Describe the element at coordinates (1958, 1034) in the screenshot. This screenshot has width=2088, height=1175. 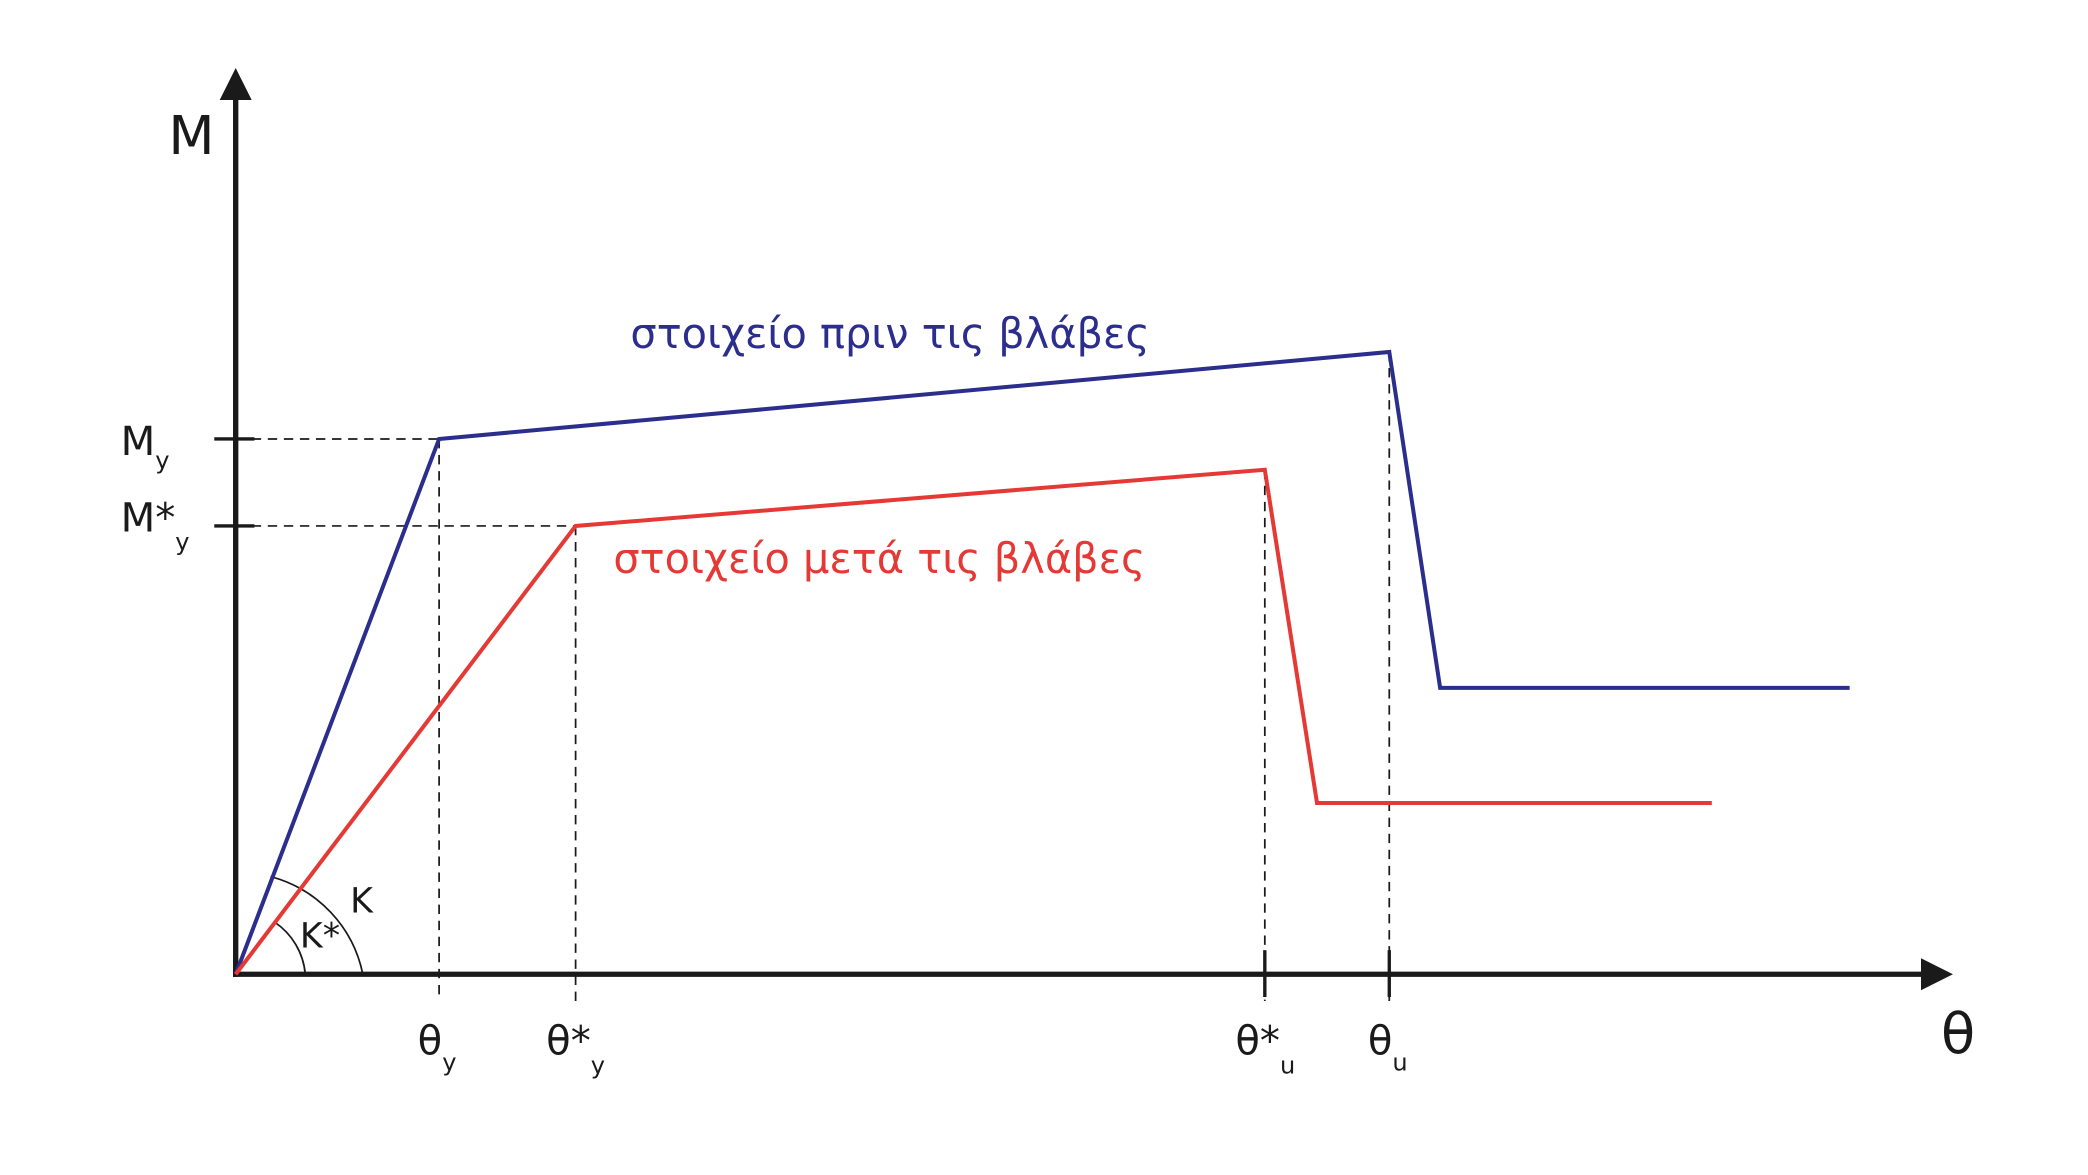
I see `x-axis-label: θ` at that location.